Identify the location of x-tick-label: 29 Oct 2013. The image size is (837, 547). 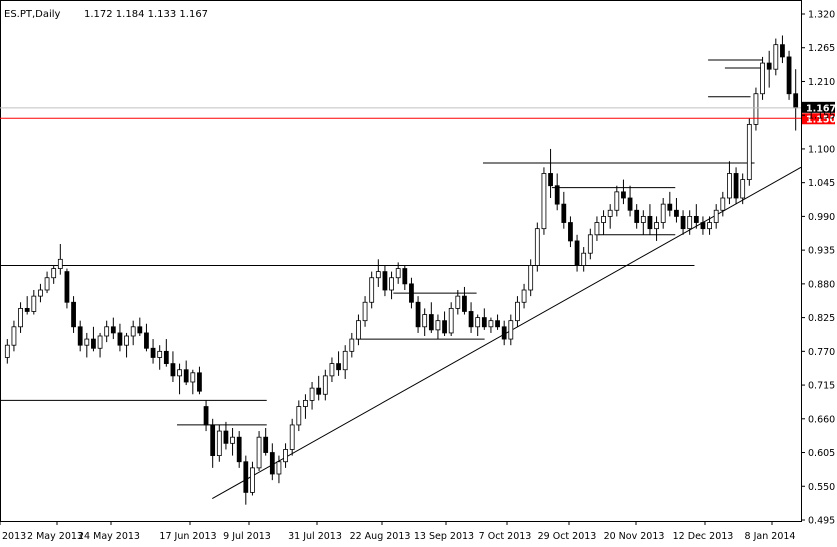
(567, 536).